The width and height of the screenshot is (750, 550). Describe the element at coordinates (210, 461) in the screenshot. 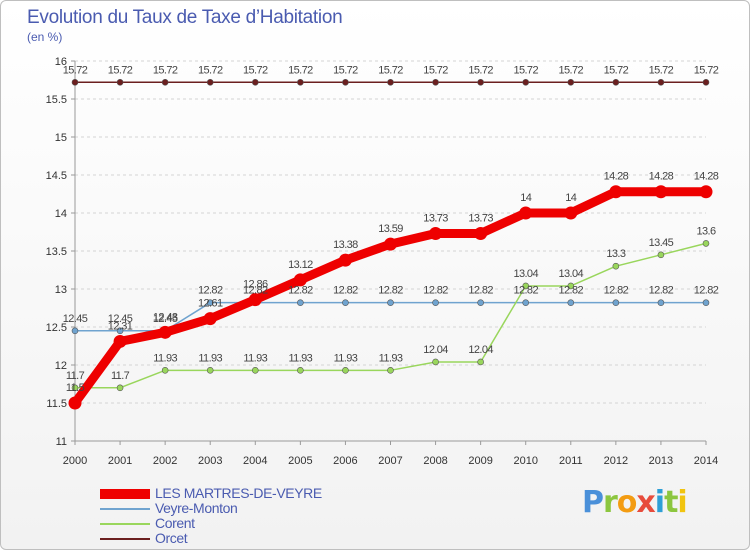

I see `x-tick-label: 2003` at that location.